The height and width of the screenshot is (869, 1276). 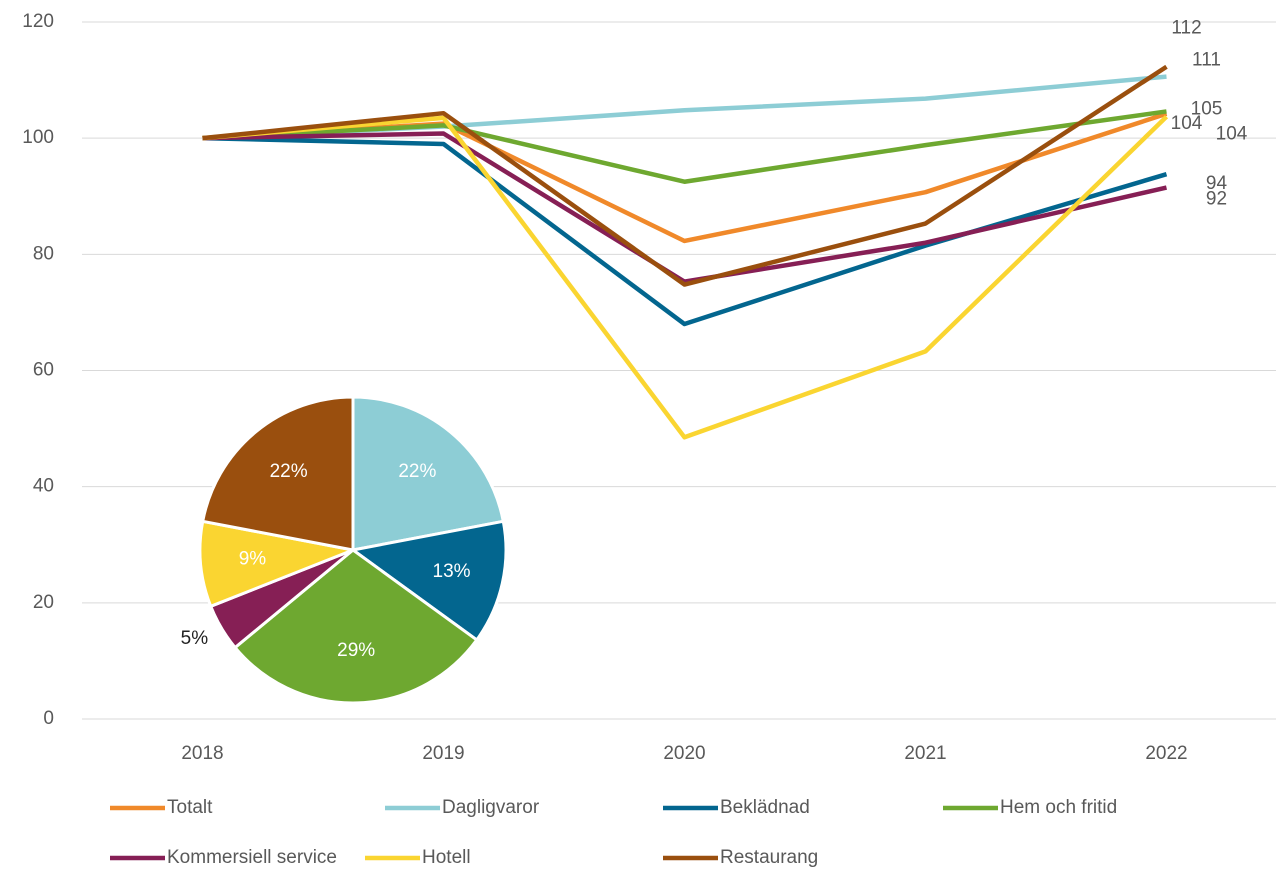 What do you see at coordinates (43, 370) in the screenshot?
I see `y-tick-label: 60` at bounding box center [43, 370].